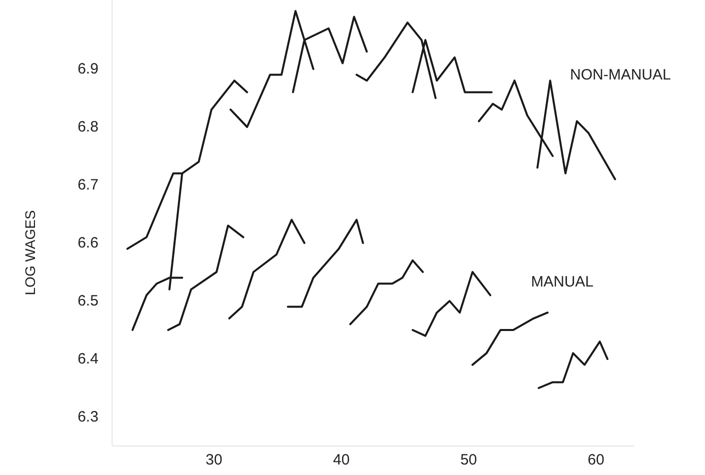  I want to click on y-tick-label: 6.4, so click(88, 359).